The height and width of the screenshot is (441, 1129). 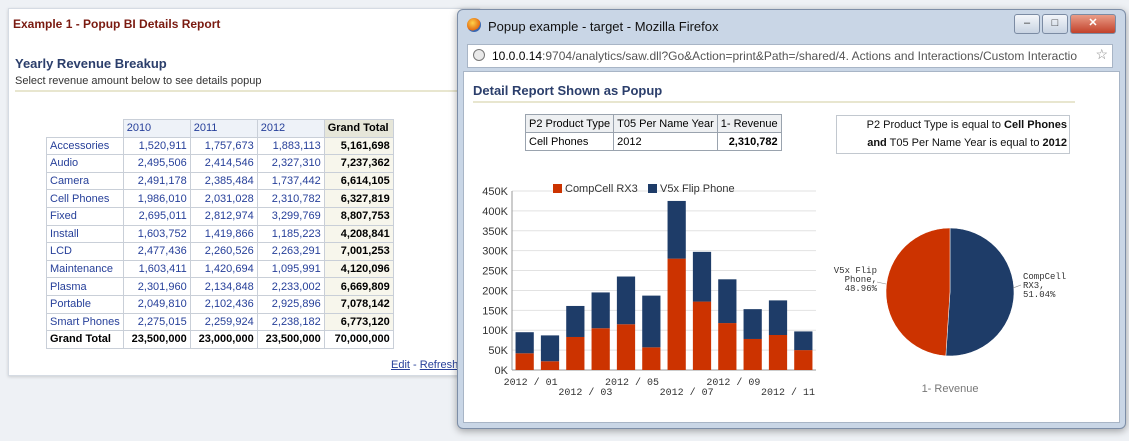 What do you see at coordinates (245, 91) in the screenshot?
I see `section-divider` at bounding box center [245, 91].